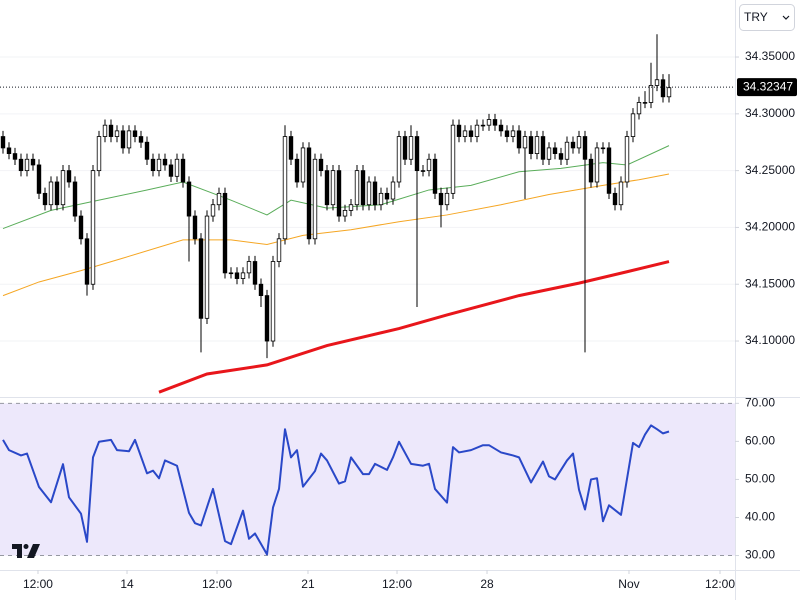 This screenshot has height=600, width=800. I want to click on x-tick-label: Nov, so click(628, 584).